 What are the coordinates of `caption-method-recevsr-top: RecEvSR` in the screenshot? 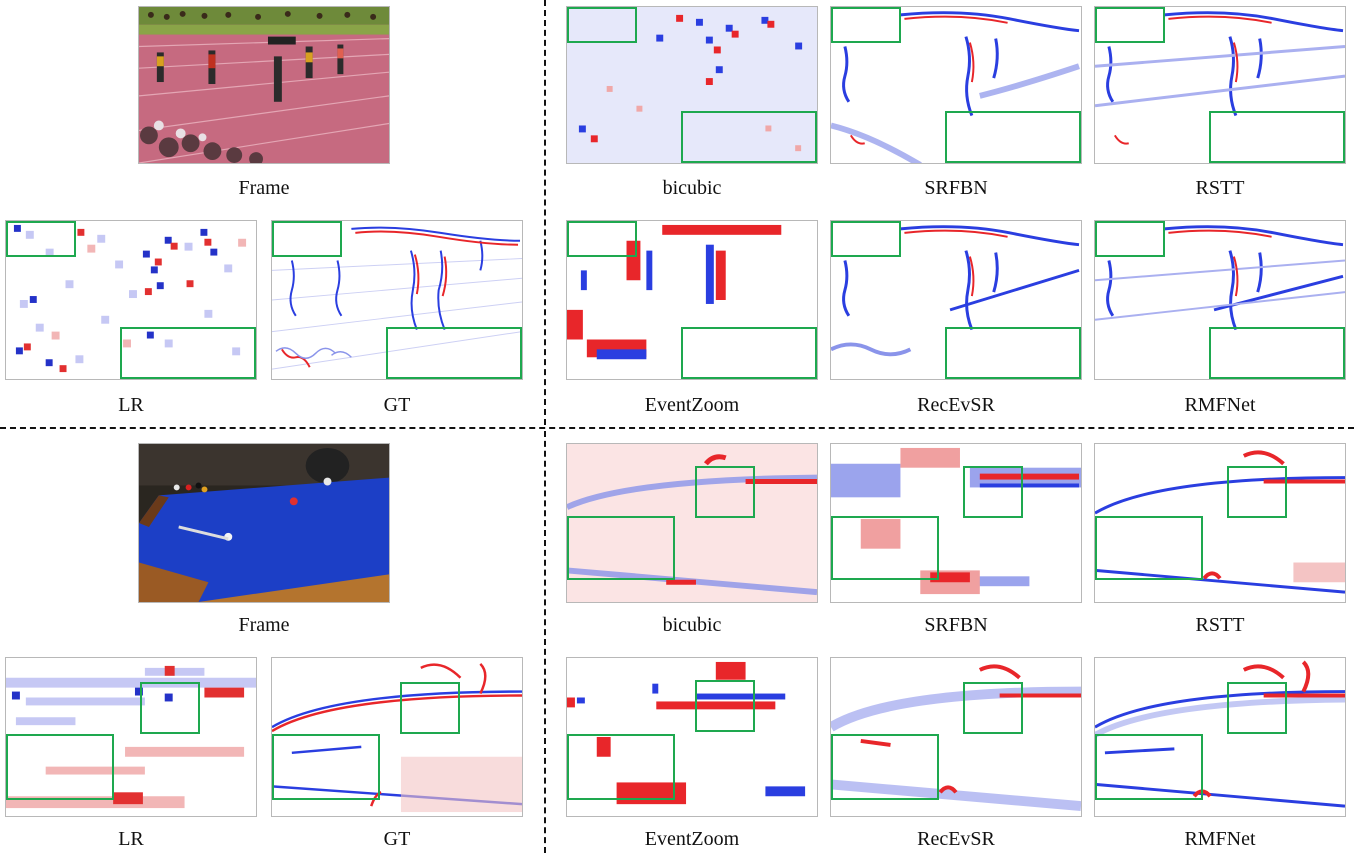 It's located at (956, 405).